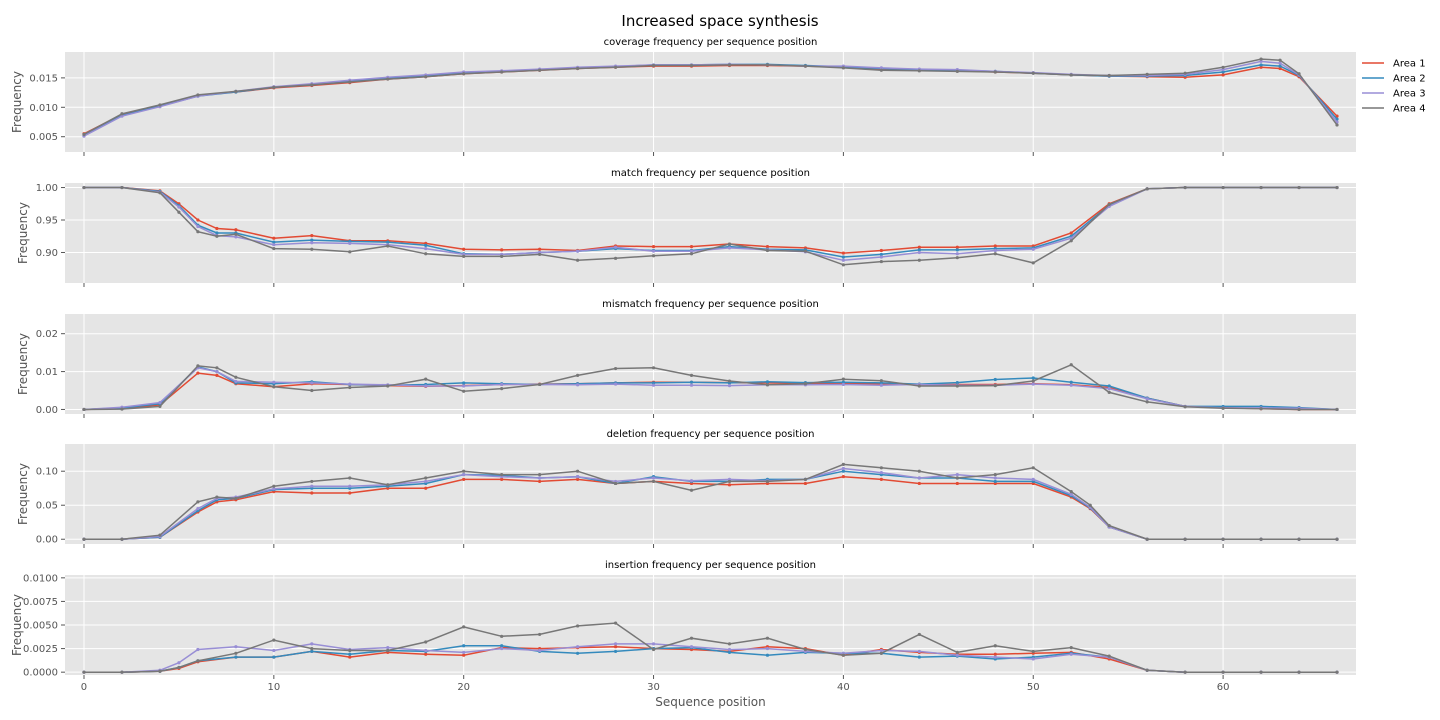 This screenshot has height=720, width=1440. I want to click on legend-entry: Area 3, so click(1409, 94).